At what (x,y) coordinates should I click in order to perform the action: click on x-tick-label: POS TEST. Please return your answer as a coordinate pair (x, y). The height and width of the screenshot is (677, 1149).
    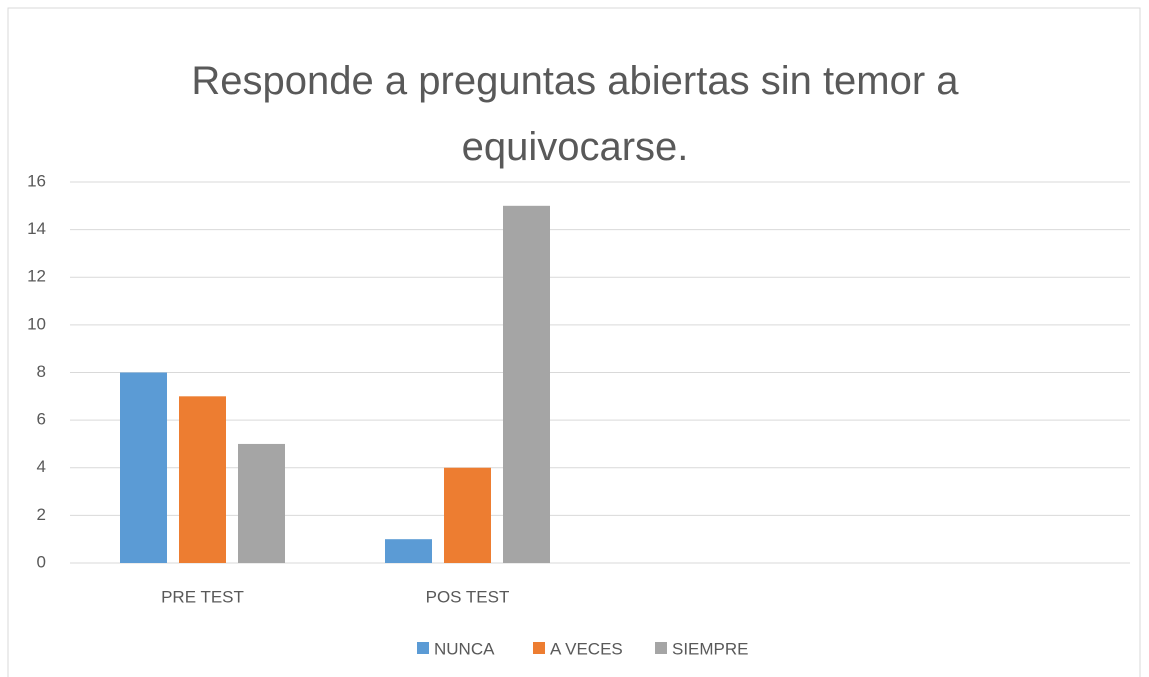
    Looking at the image, I should click on (468, 596).